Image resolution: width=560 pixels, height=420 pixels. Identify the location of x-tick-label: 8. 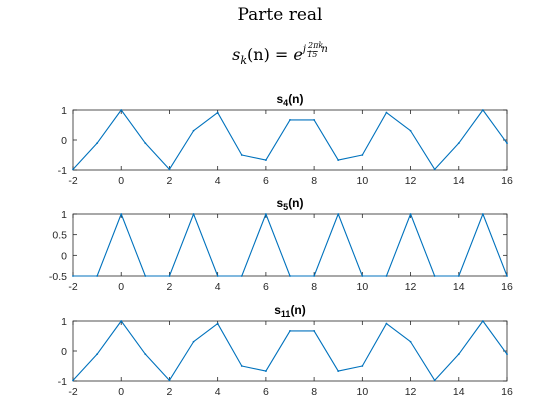
(314, 181).